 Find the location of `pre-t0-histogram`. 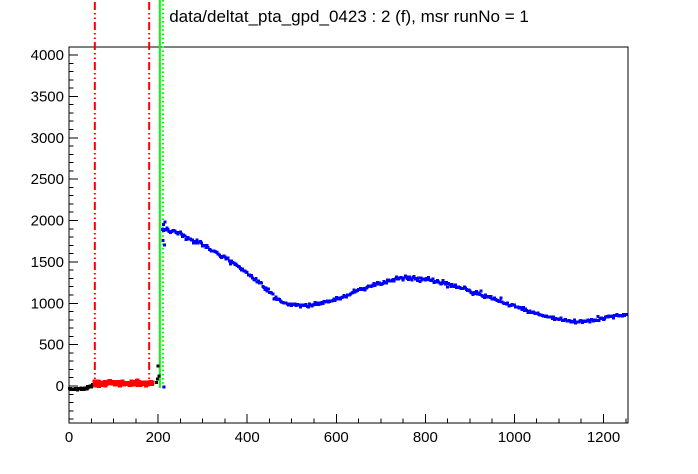

pre-t0-histogram is located at coordinates (114, 378).